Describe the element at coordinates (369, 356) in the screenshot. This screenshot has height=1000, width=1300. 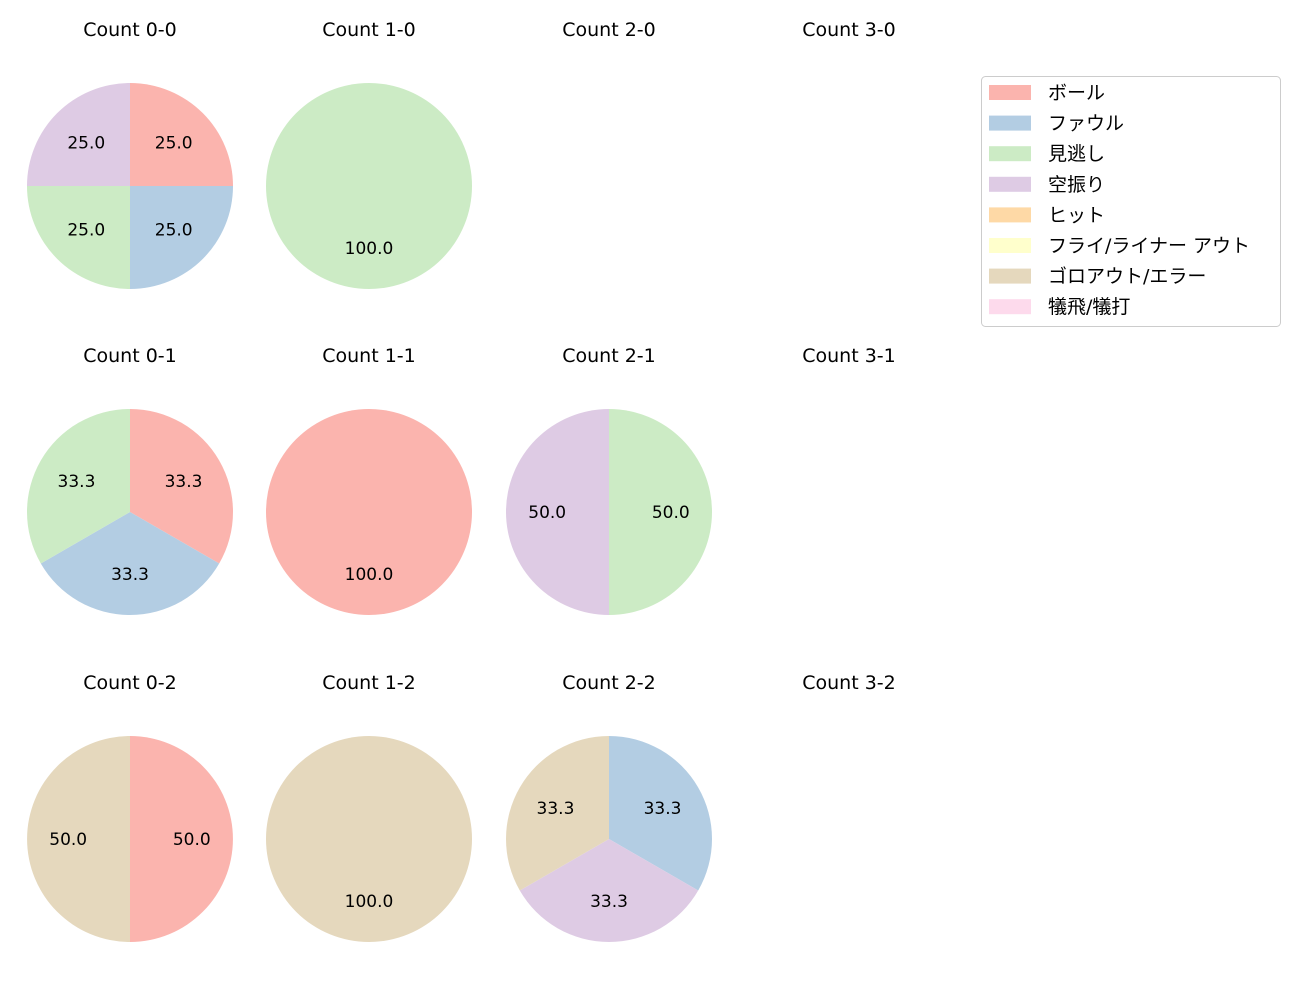
I see `panel-title: Count 1-1` at that location.